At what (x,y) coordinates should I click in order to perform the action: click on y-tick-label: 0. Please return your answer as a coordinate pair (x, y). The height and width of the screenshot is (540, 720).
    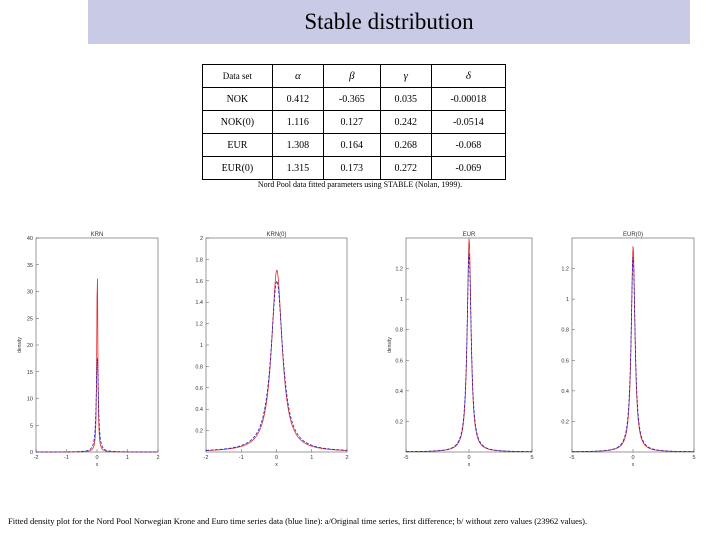
    Looking at the image, I should click on (31, 453).